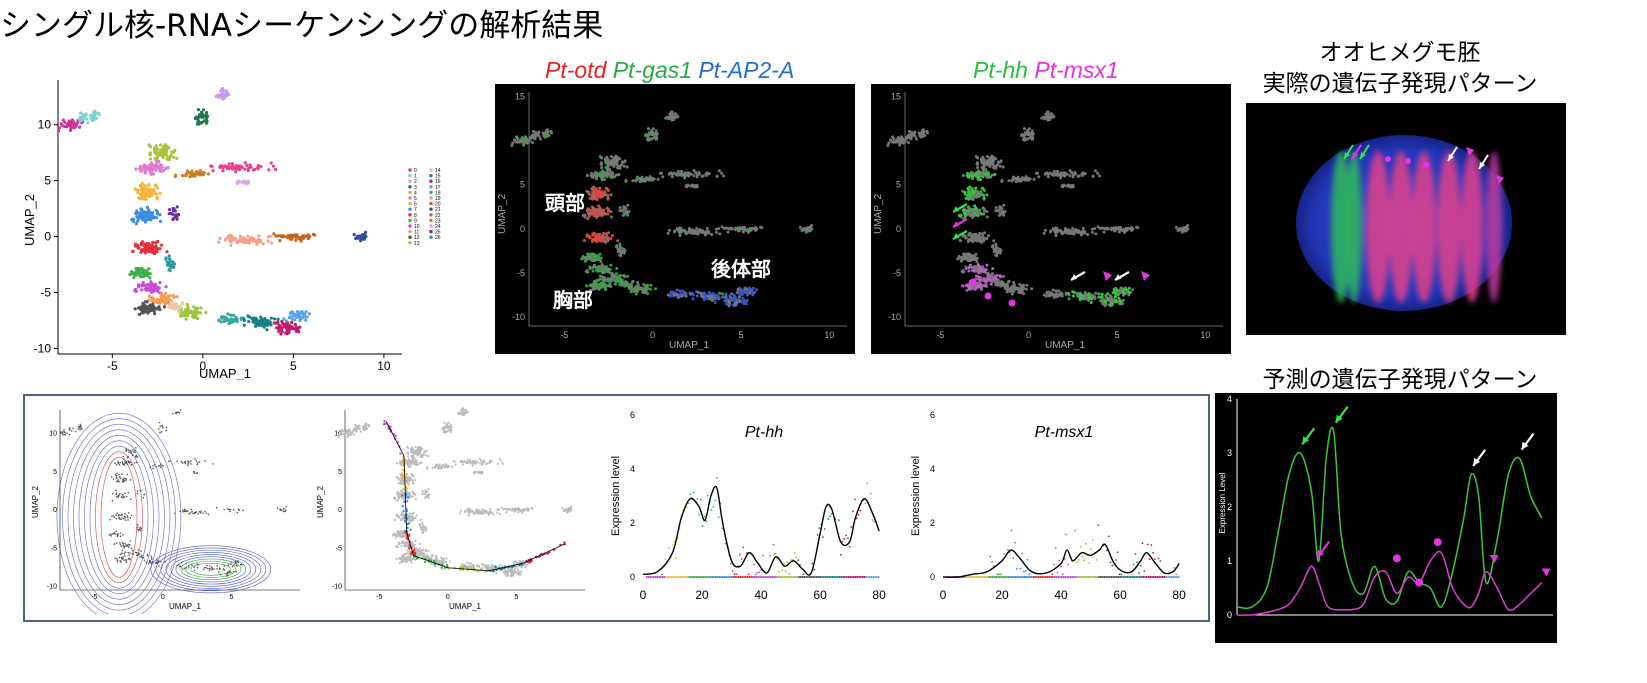 This screenshot has height=683, width=1647. What do you see at coordinates (417, 244) in the screenshot?
I see `legend-label: 13` at bounding box center [417, 244].